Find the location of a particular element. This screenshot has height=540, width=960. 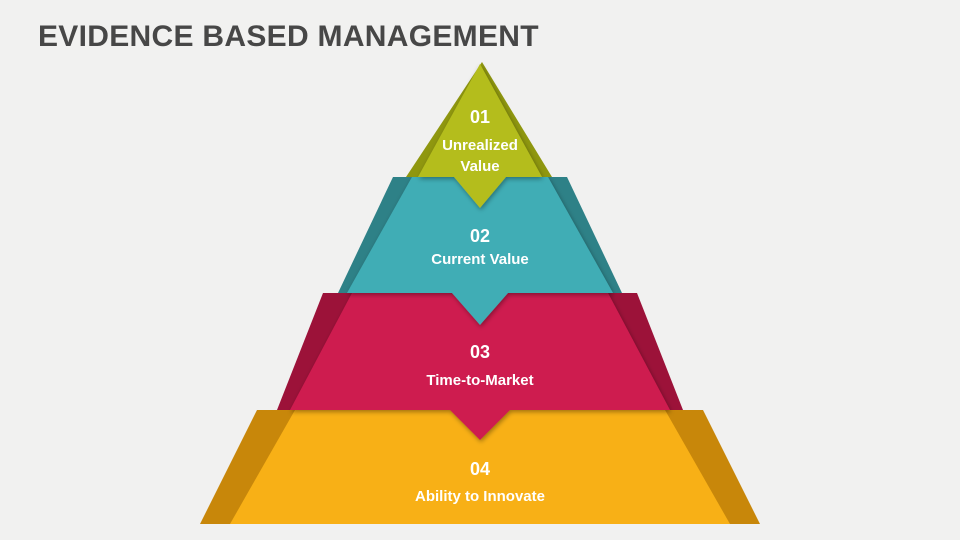

pyramid-level-2-shape is located at coordinates (480, 251).